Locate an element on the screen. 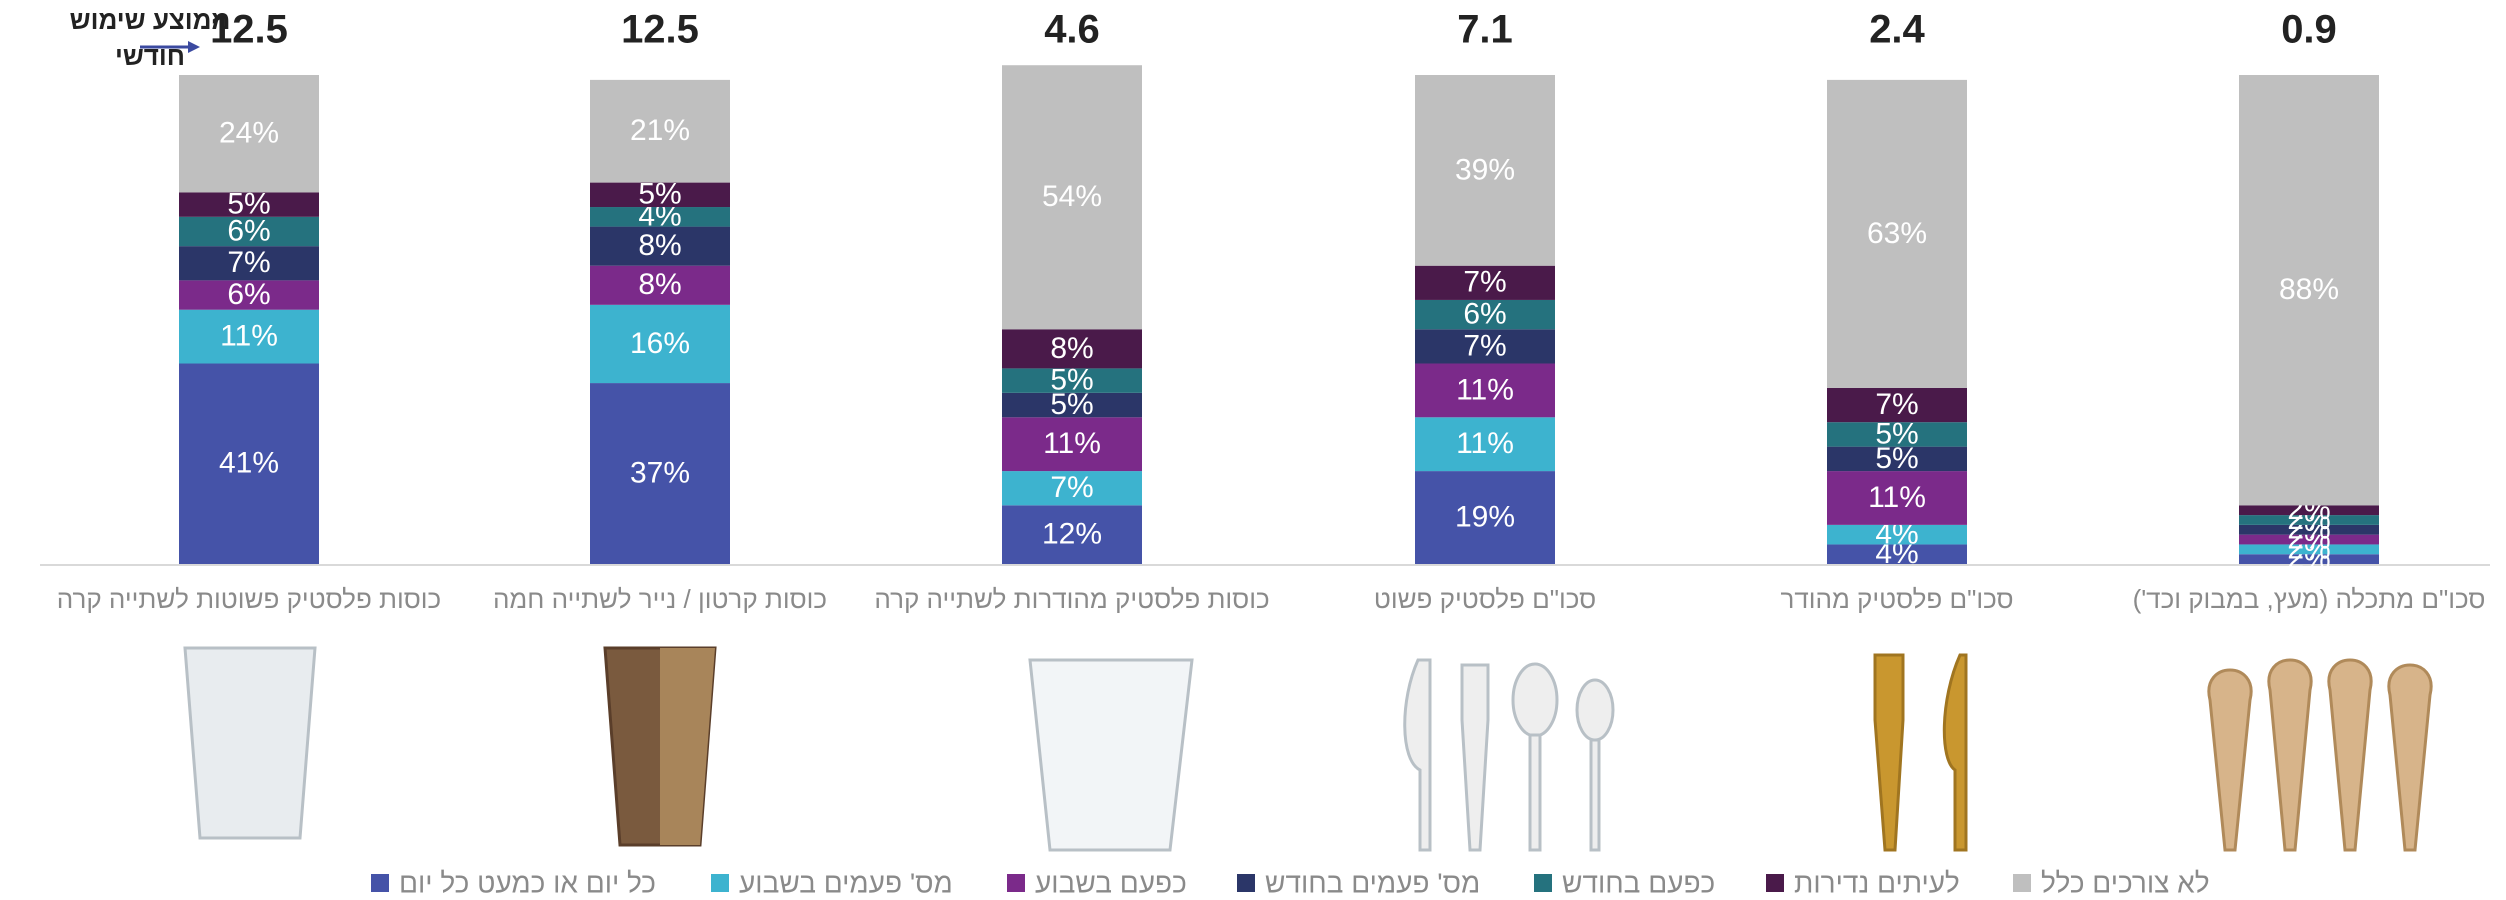 The width and height of the screenshot is (2506, 900). fork is located at coordinates (1475, 757).